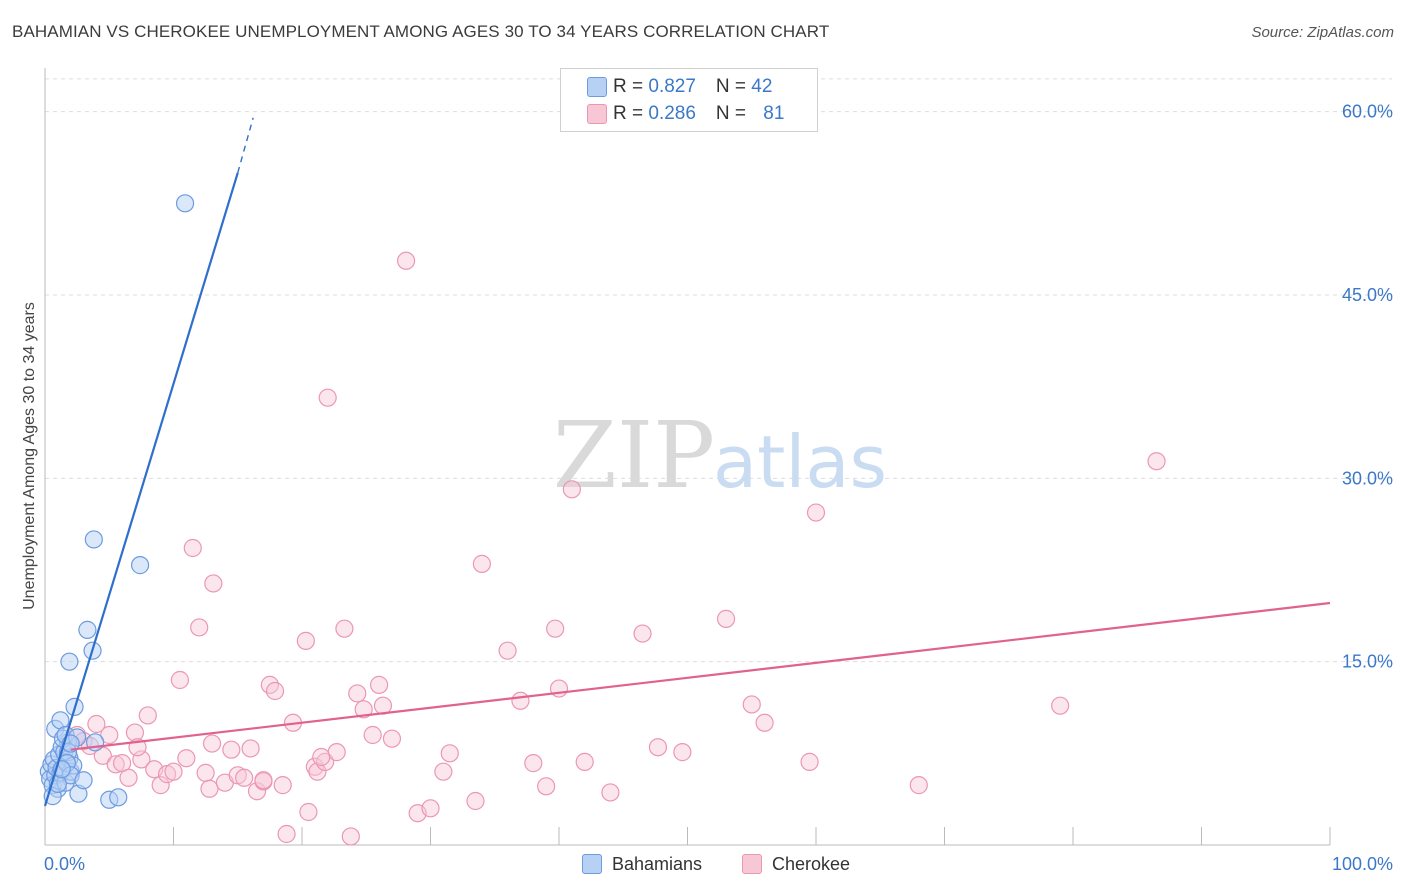 Image resolution: width=1406 pixels, height=892 pixels. I want to click on y-tick-label: 15.0%, so click(1367, 662).